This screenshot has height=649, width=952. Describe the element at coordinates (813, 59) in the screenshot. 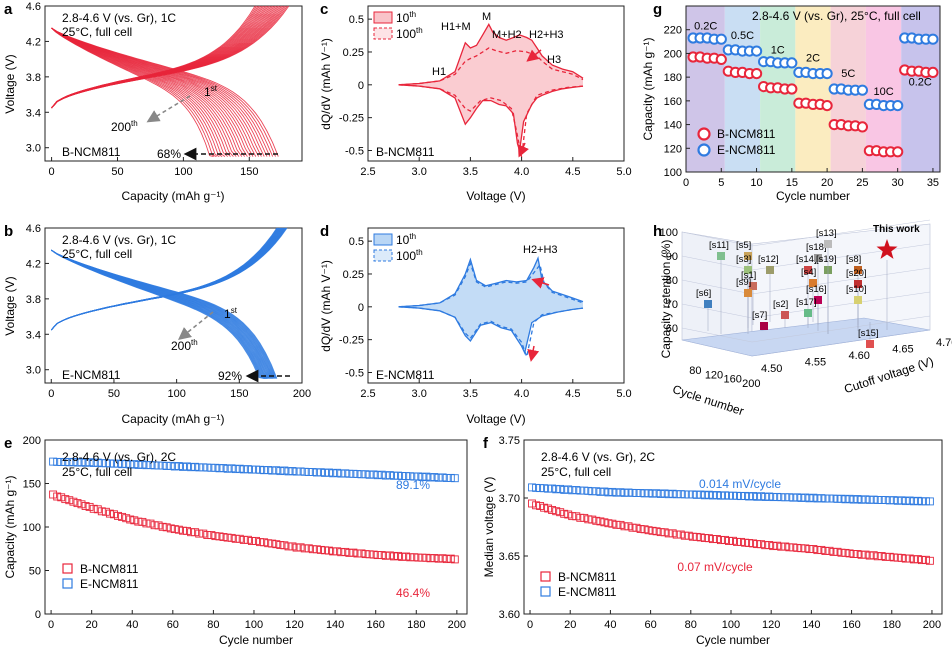

I see `rate-label: 2C` at that location.